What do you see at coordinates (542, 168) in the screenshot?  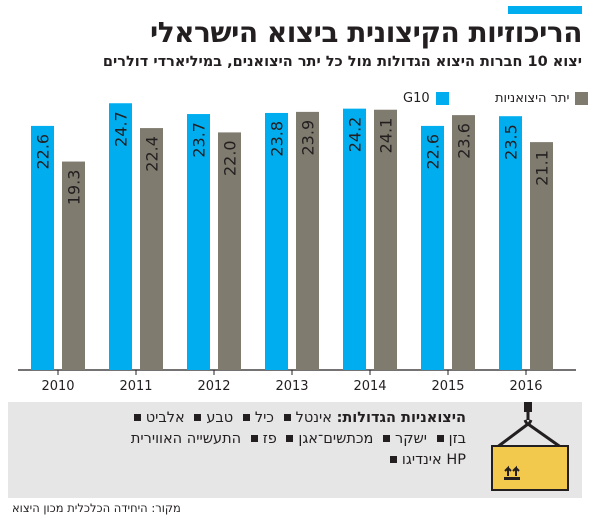 I see `data-label: 21.1` at bounding box center [542, 168].